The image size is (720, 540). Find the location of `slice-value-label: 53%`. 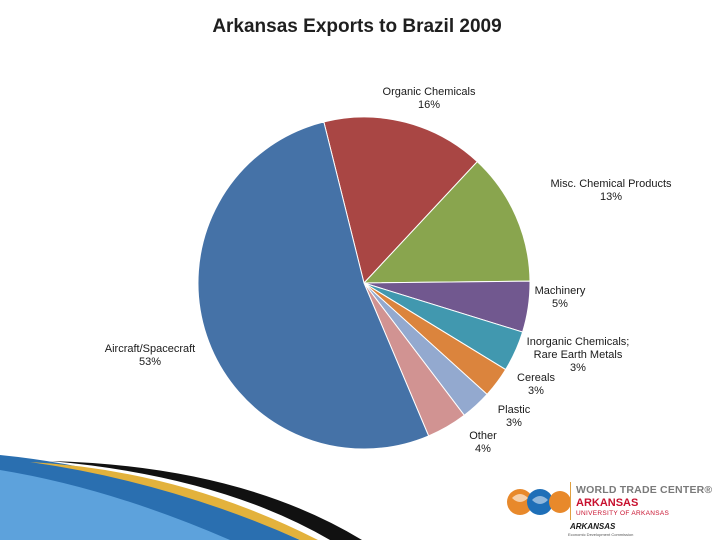

slice-value-label: 53% is located at coordinates (150, 362).